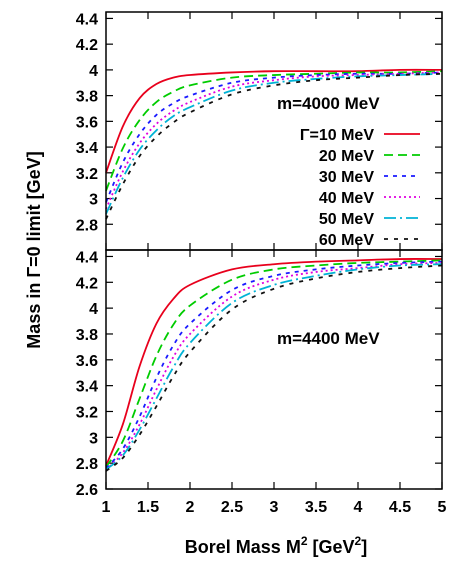 The height and width of the screenshot is (564, 467). What do you see at coordinates (358, 507) in the screenshot?
I see `x-tick-label: 4` at bounding box center [358, 507].